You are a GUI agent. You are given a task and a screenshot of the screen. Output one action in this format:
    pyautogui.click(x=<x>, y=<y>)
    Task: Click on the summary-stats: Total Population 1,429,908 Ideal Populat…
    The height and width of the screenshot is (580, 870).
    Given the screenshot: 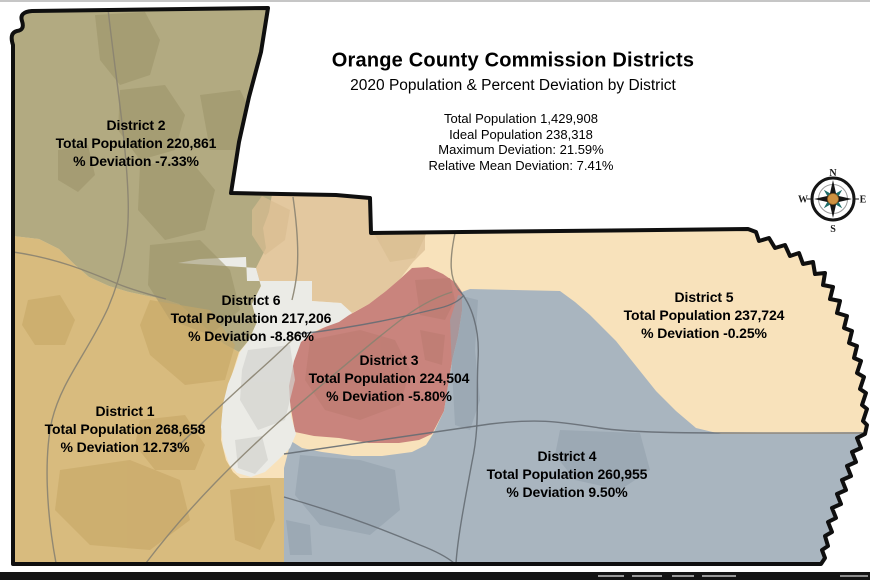 What is the action you would take?
    pyautogui.click(x=521, y=142)
    